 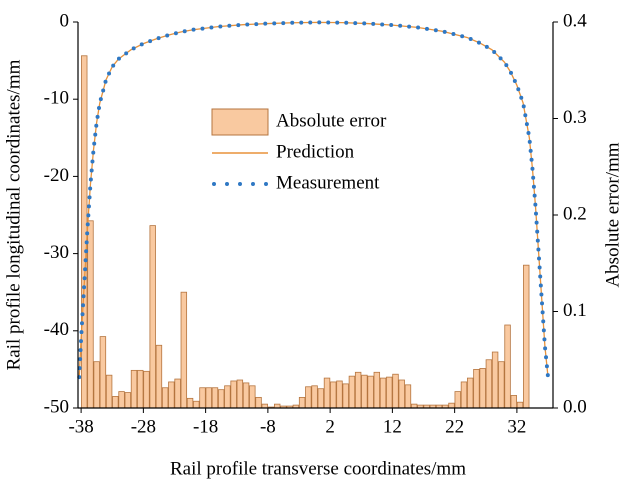 I want to click on x-tick-label: 32, so click(x=516, y=426).